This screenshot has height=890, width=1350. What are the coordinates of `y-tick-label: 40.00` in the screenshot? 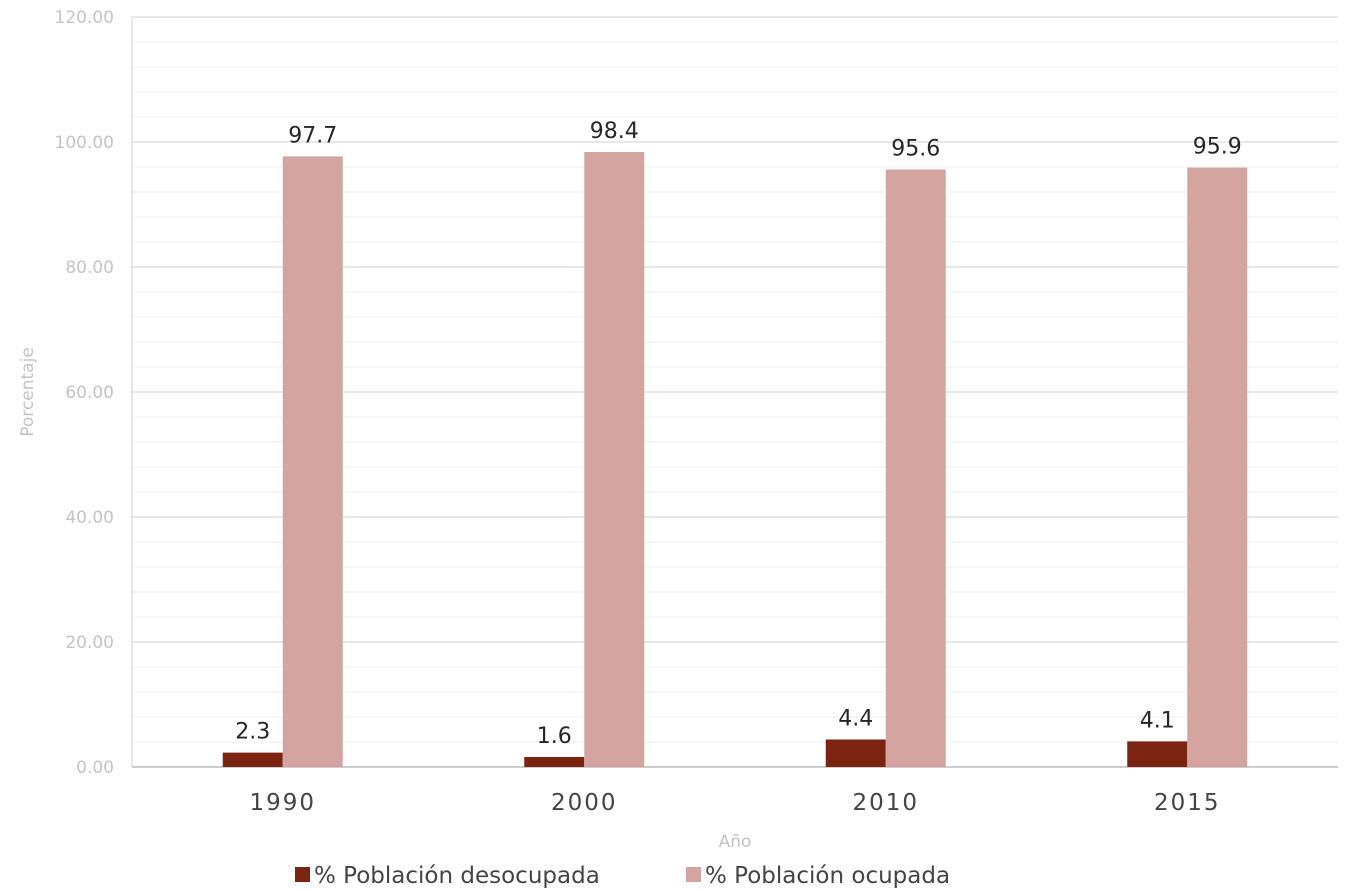 It's located at (89, 518).